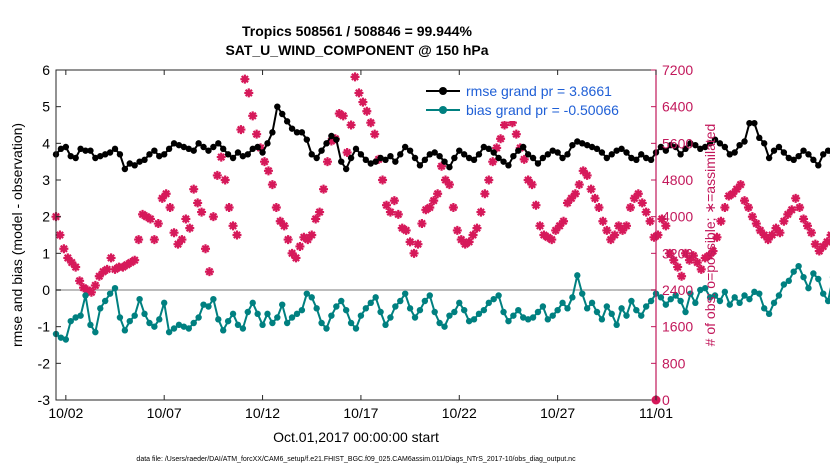 Image resolution: width=830 pixels, height=475 pixels. I want to click on right-tick-label: 6400, so click(677, 107).